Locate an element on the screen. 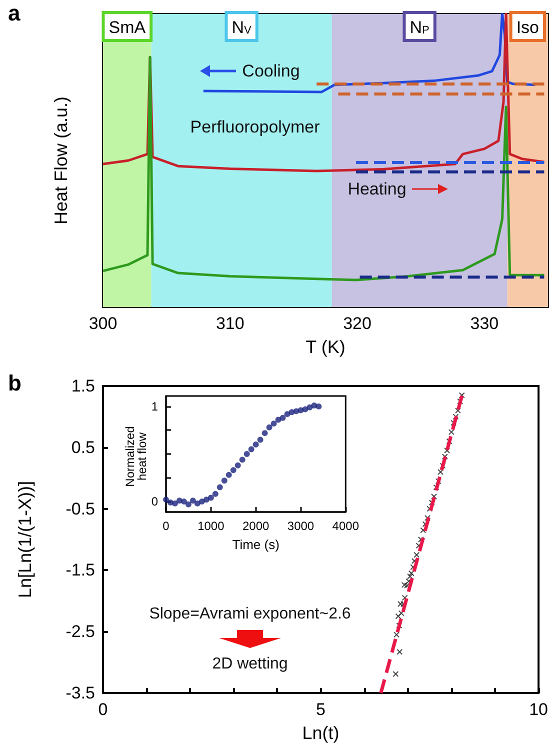 The image size is (551, 756). x-axis-title: T (K) is located at coordinates (326, 347).